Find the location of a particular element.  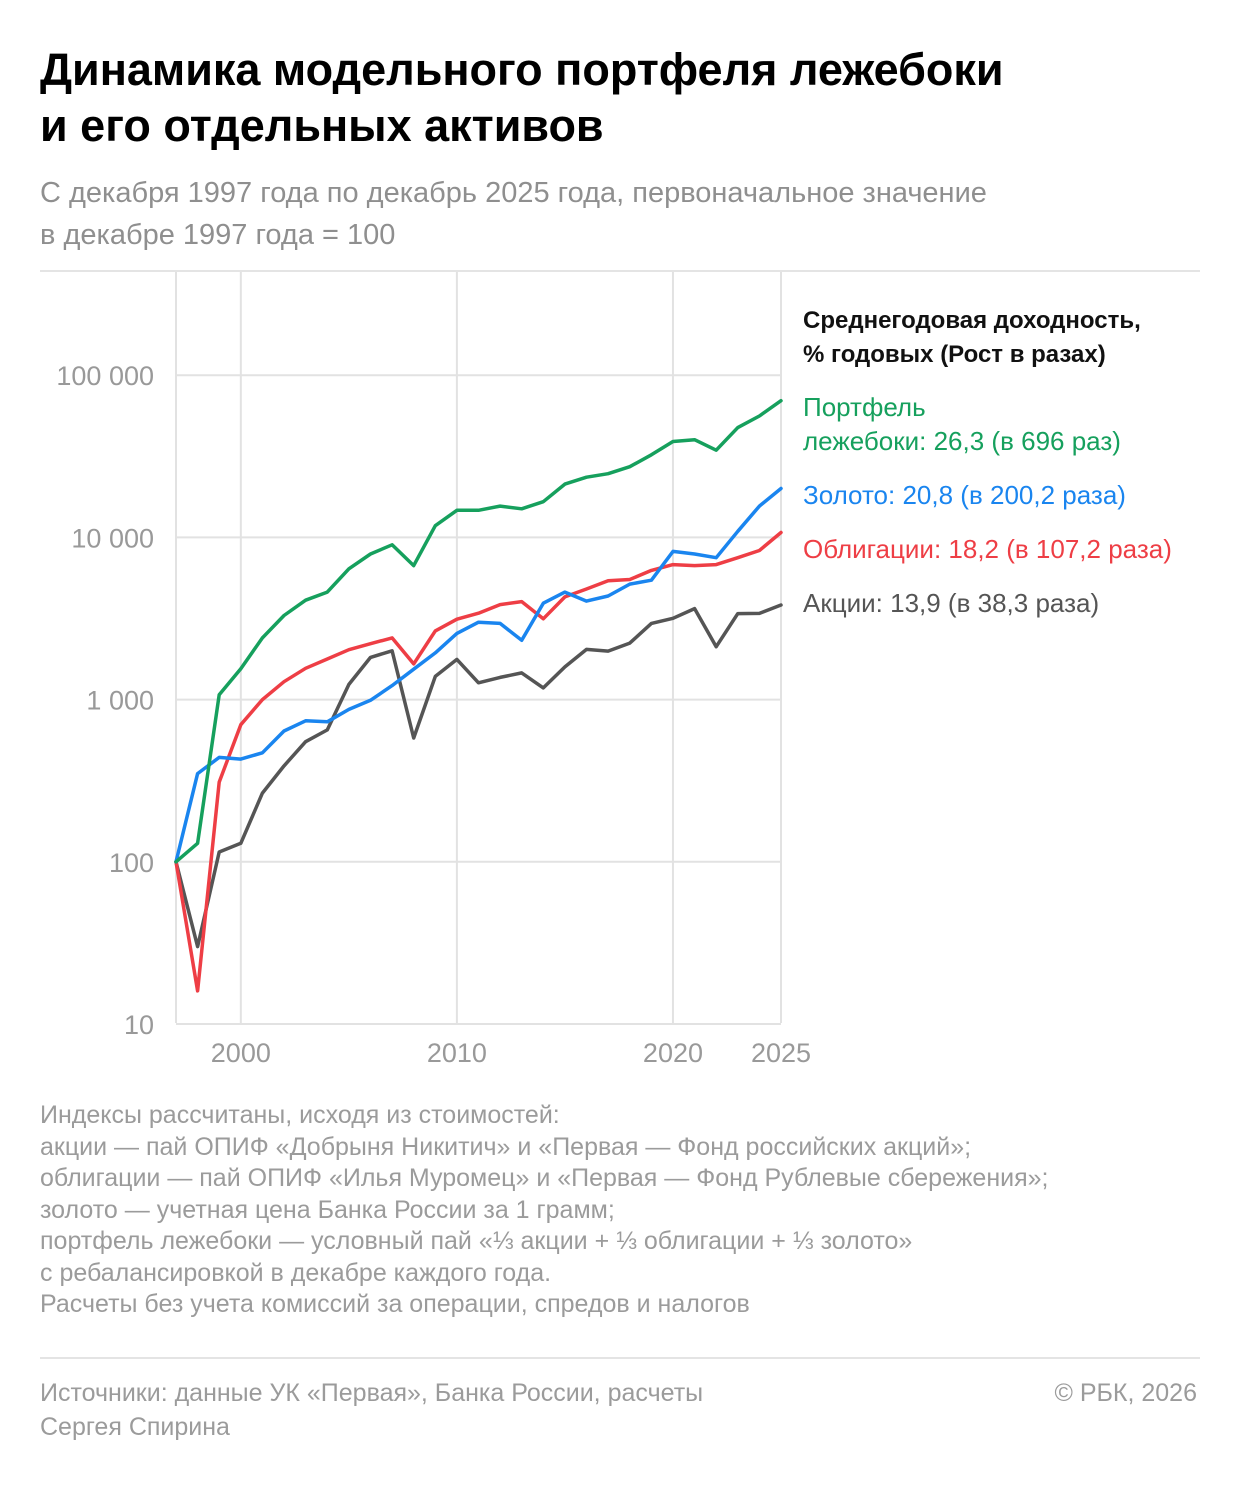

legend-gold-label: Золото: 20,8 (в 200,2 раза) is located at coordinates (964, 495).